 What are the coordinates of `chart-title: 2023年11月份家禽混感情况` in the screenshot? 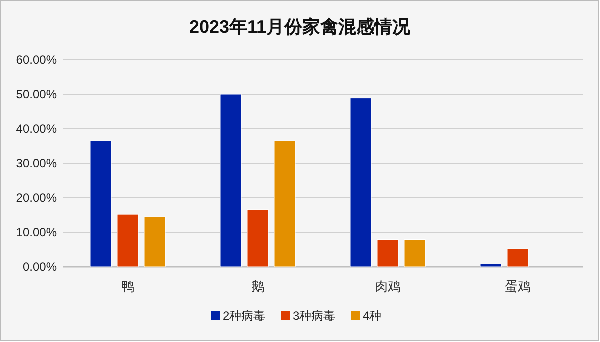 It's located at (300, 27).